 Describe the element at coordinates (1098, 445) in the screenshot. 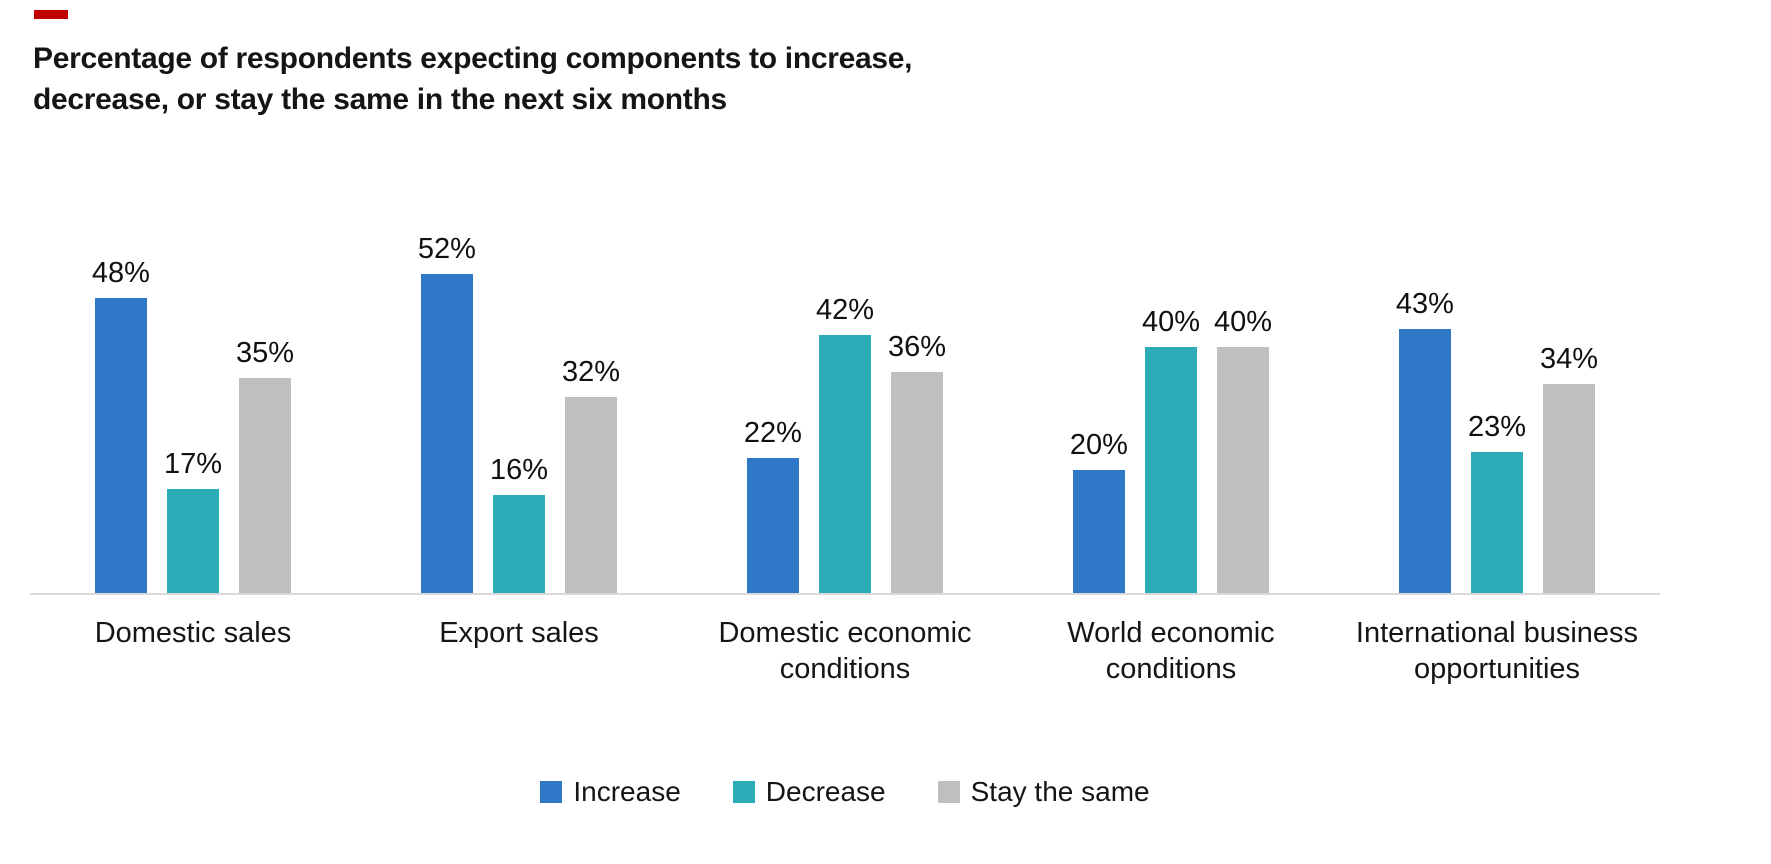

I see `value-label: 20%` at that location.